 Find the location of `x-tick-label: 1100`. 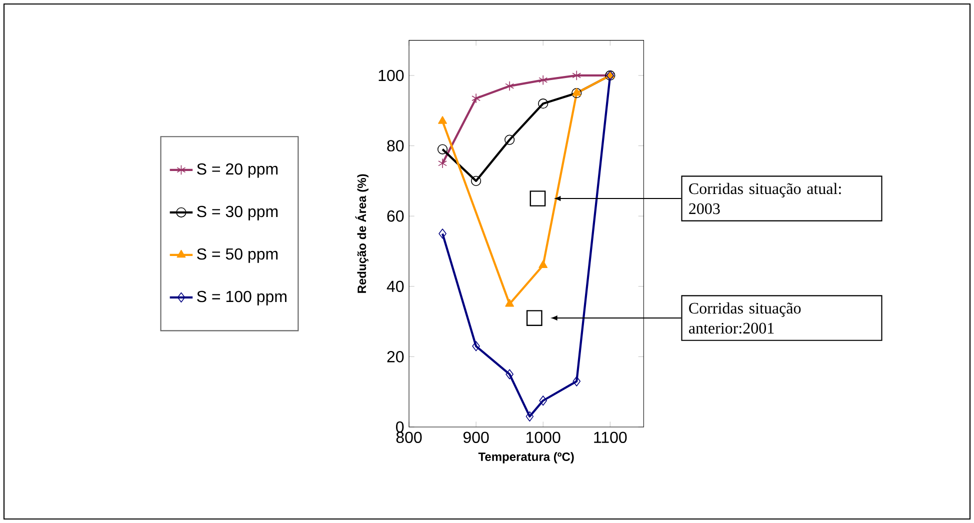

x-tick-label: 1100 is located at coordinates (610, 438).